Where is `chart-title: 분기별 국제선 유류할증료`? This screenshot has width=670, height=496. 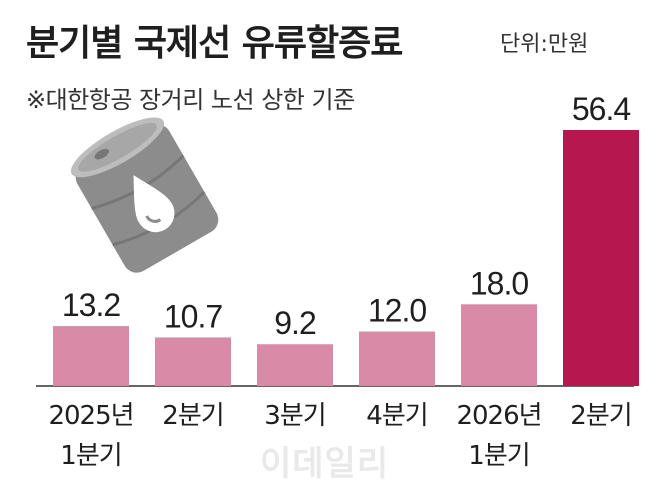 chart-title: 분기별 국제선 유류할증료 is located at coordinates (214, 43).